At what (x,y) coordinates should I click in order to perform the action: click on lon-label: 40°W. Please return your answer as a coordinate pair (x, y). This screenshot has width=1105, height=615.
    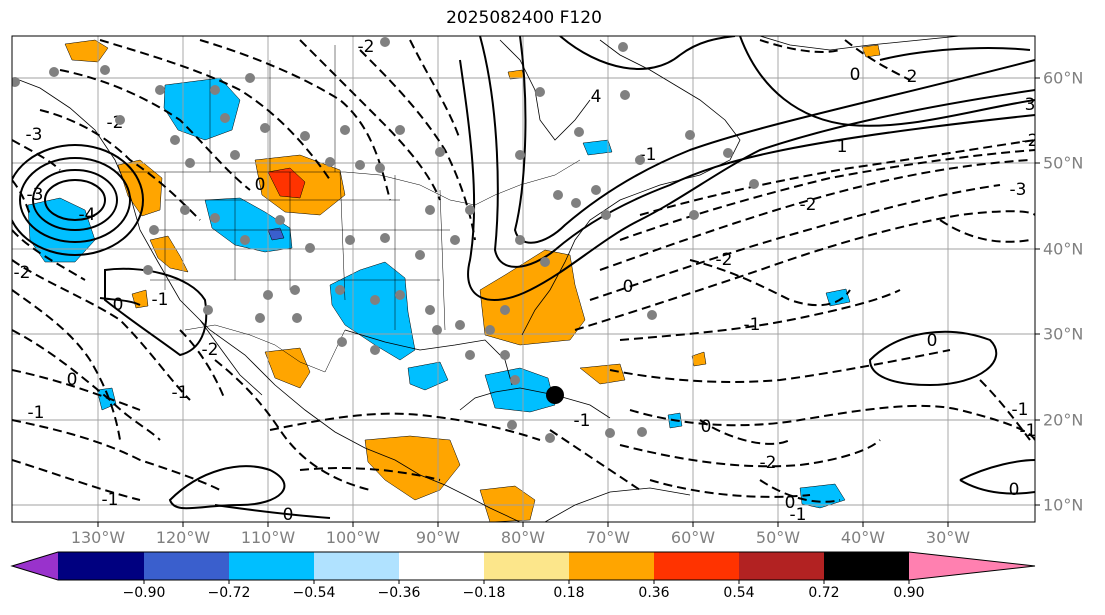
    Looking at the image, I should click on (863, 537).